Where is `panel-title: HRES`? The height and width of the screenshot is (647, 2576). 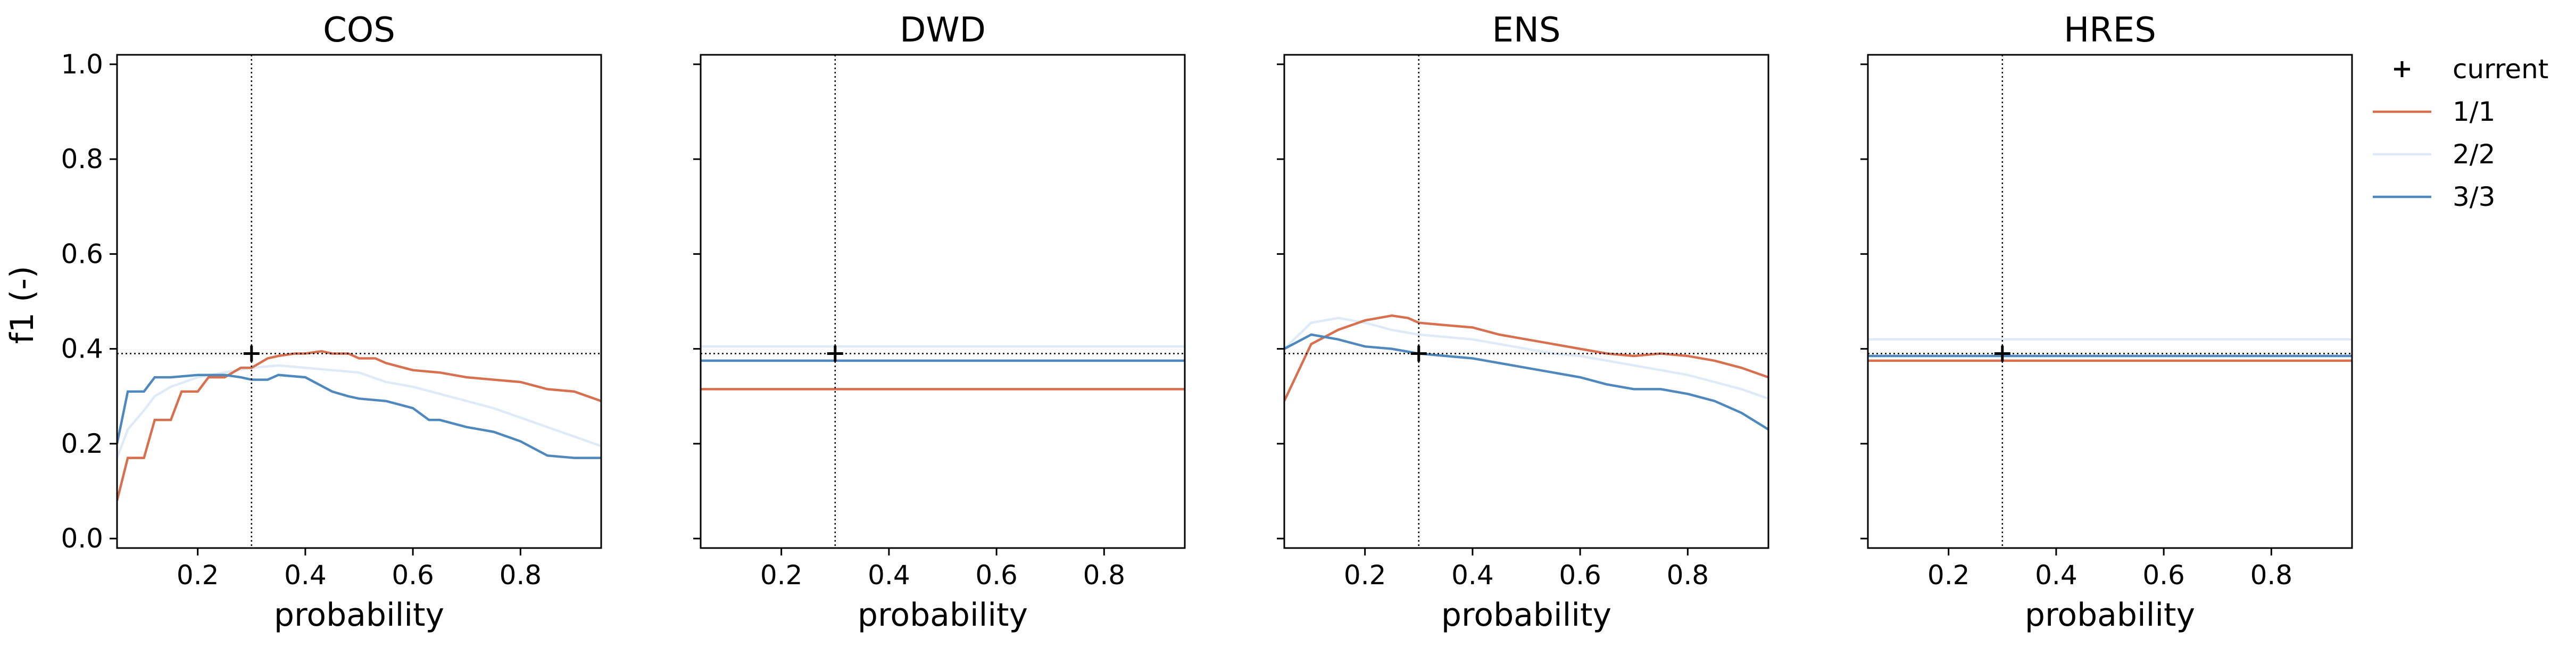
panel-title: HRES is located at coordinates (2110, 30).